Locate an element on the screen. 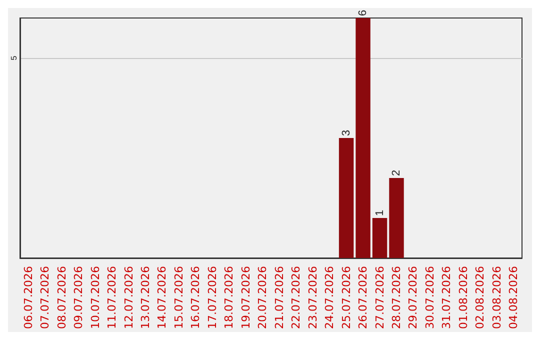  x-tick-label: 26.07.2026 is located at coordinates (363, 298).